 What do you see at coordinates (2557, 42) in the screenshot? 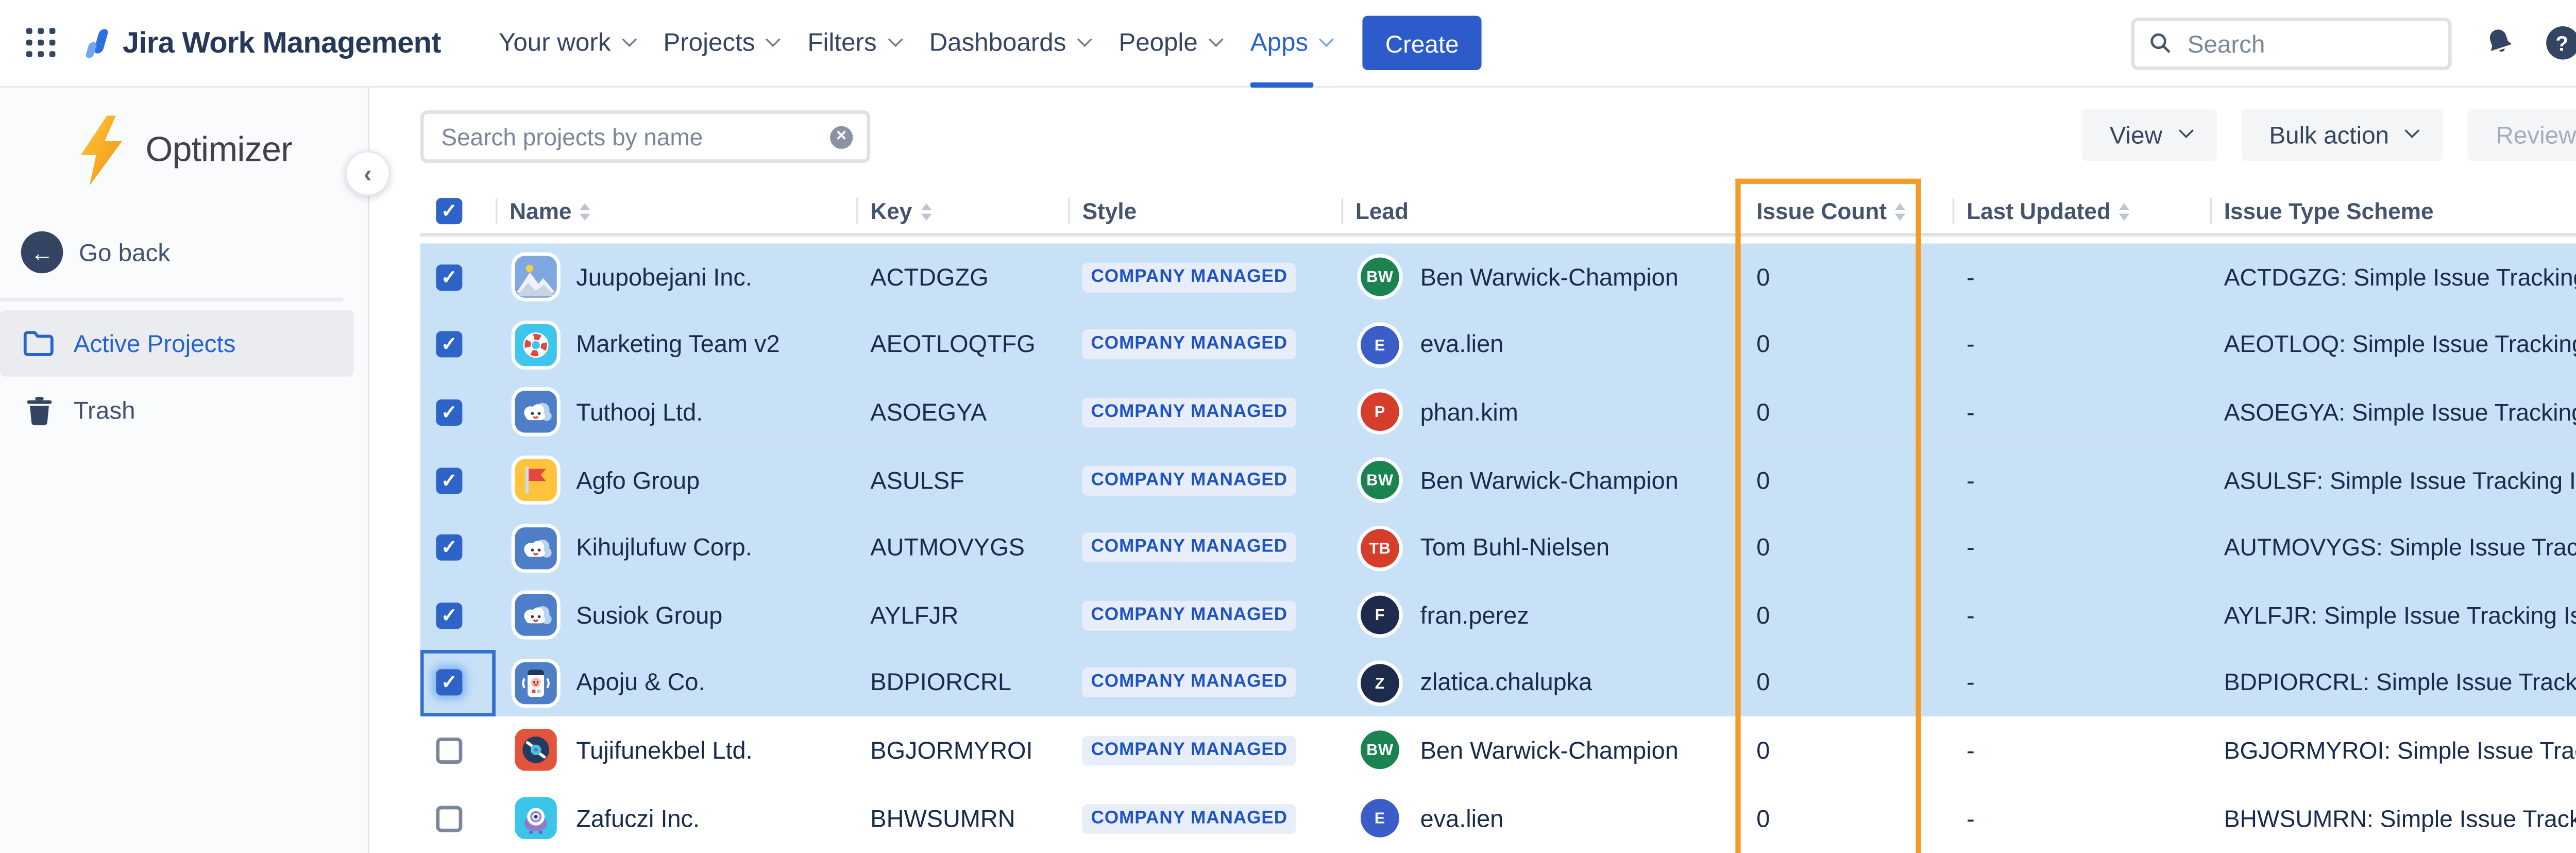
I see `help-icon: ?` at bounding box center [2557, 42].